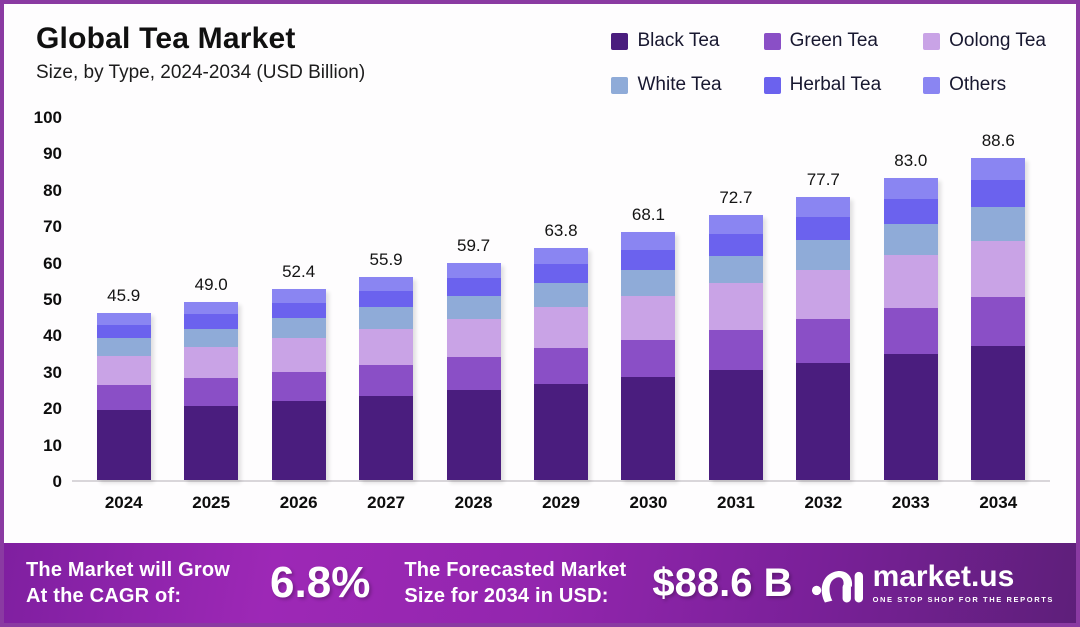 This screenshot has height=627, width=1080. Describe the element at coordinates (822, 41) in the screenshot. I see `legend-item-green-tea: Green Tea` at that location.